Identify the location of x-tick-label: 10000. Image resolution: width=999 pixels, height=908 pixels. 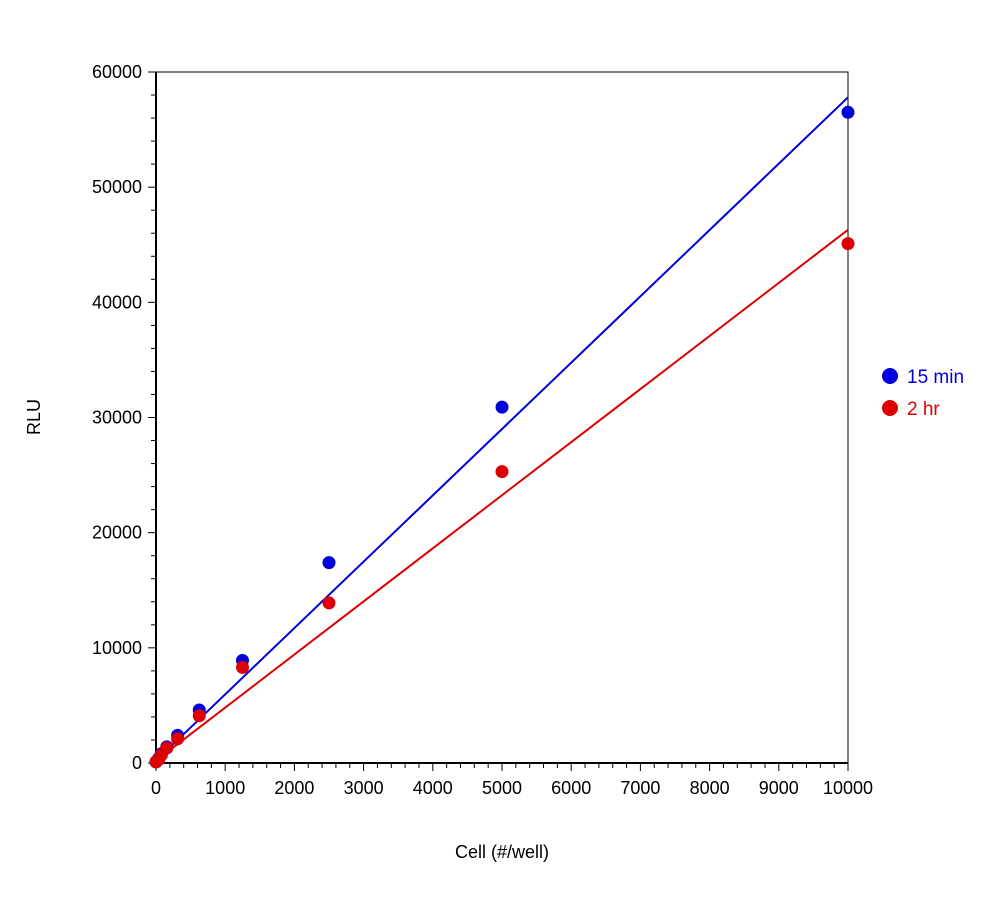
(848, 788).